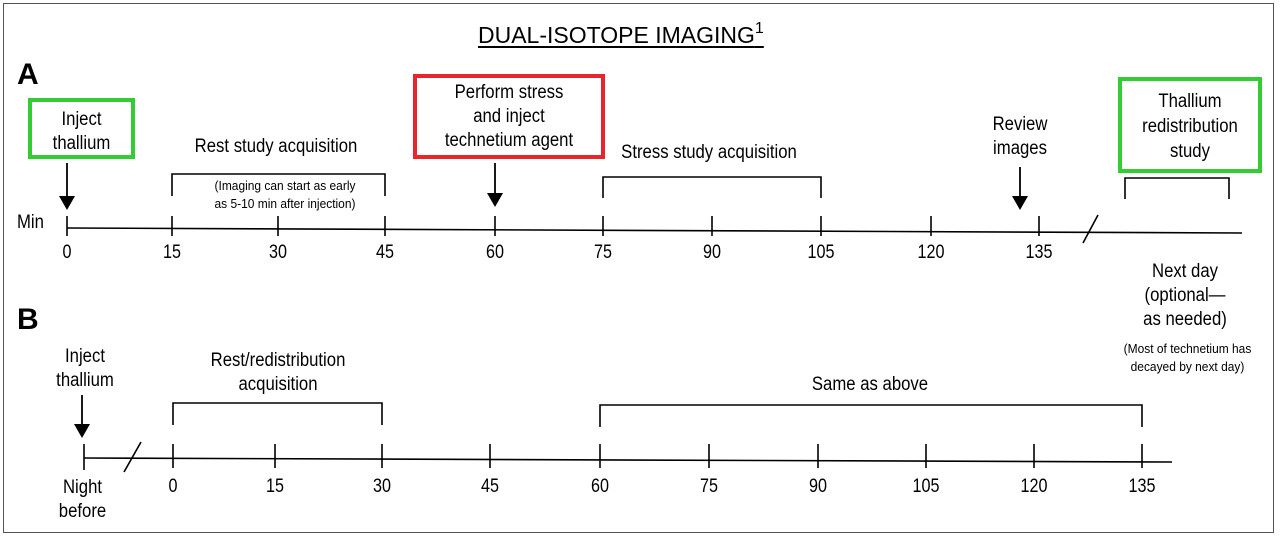 The width and height of the screenshot is (1280, 538). What do you see at coordinates (30, 222) in the screenshot?
I see `axis-min-label: Min` at bounding box center [30, 222].